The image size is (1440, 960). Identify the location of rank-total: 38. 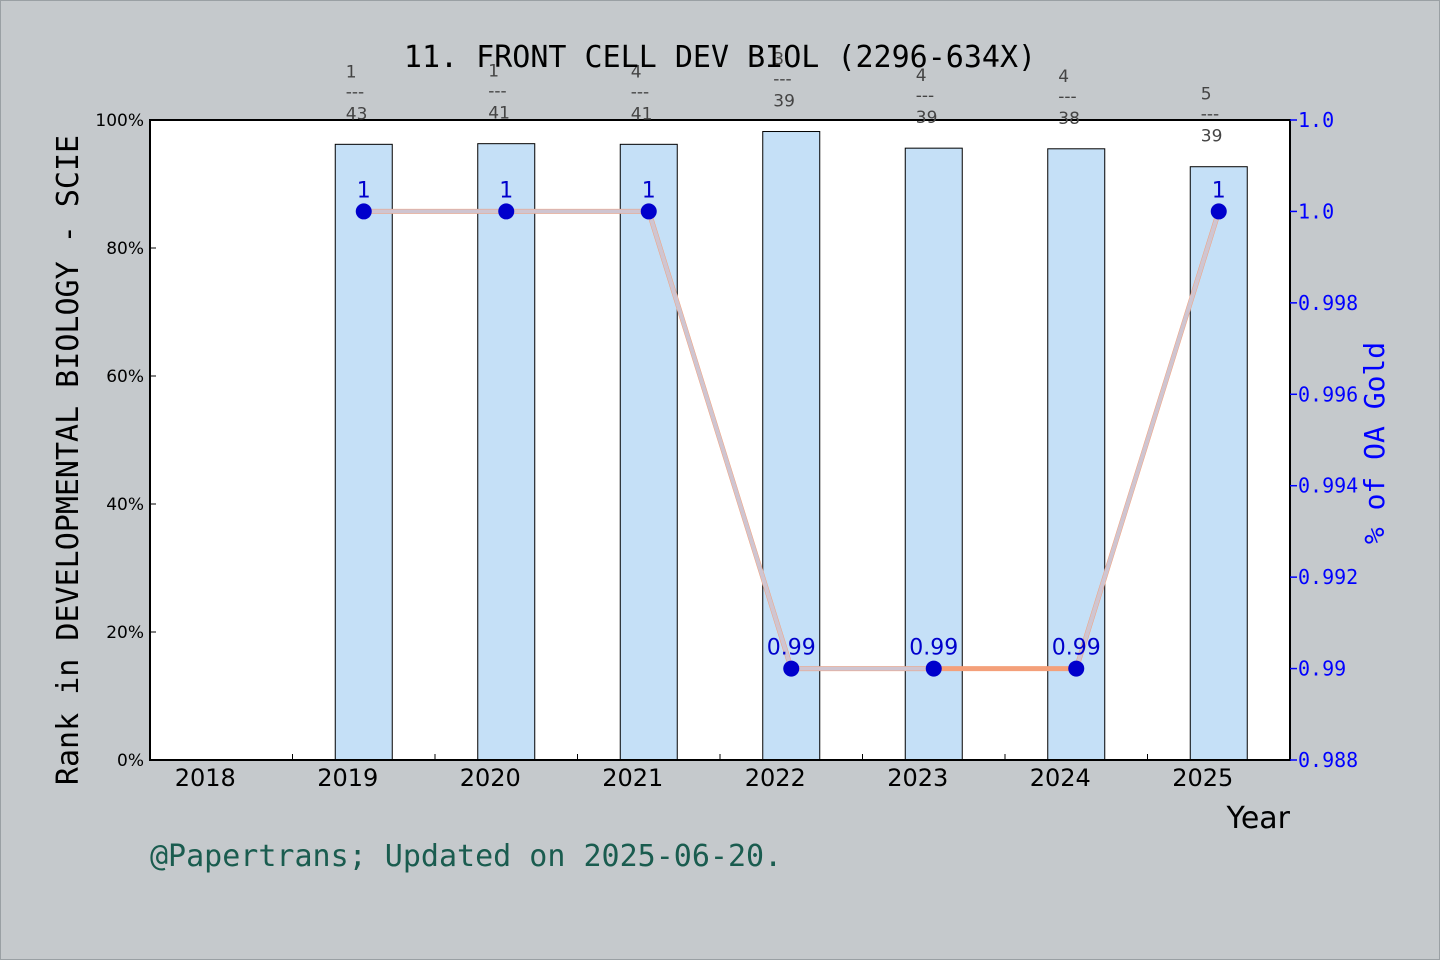
(1069, 119).